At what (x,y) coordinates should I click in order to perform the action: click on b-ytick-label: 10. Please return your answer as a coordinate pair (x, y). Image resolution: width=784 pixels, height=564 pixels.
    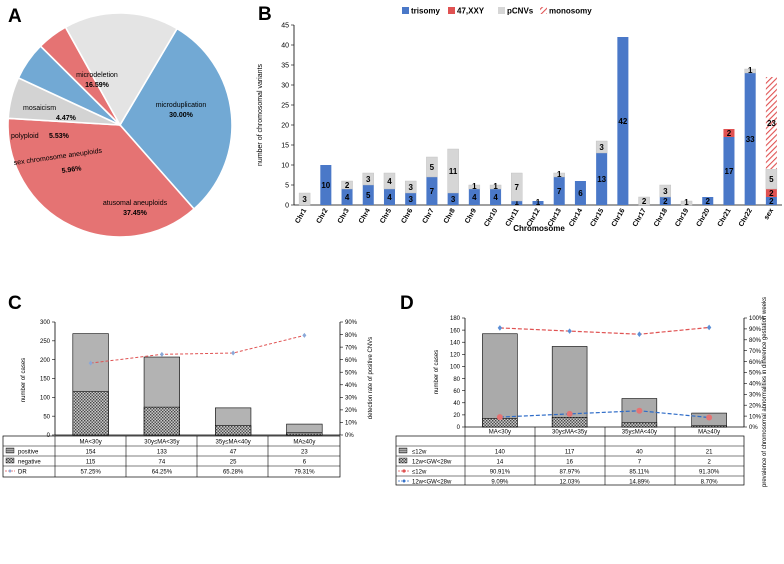
    Looking at the image, I should click on (285, 166).